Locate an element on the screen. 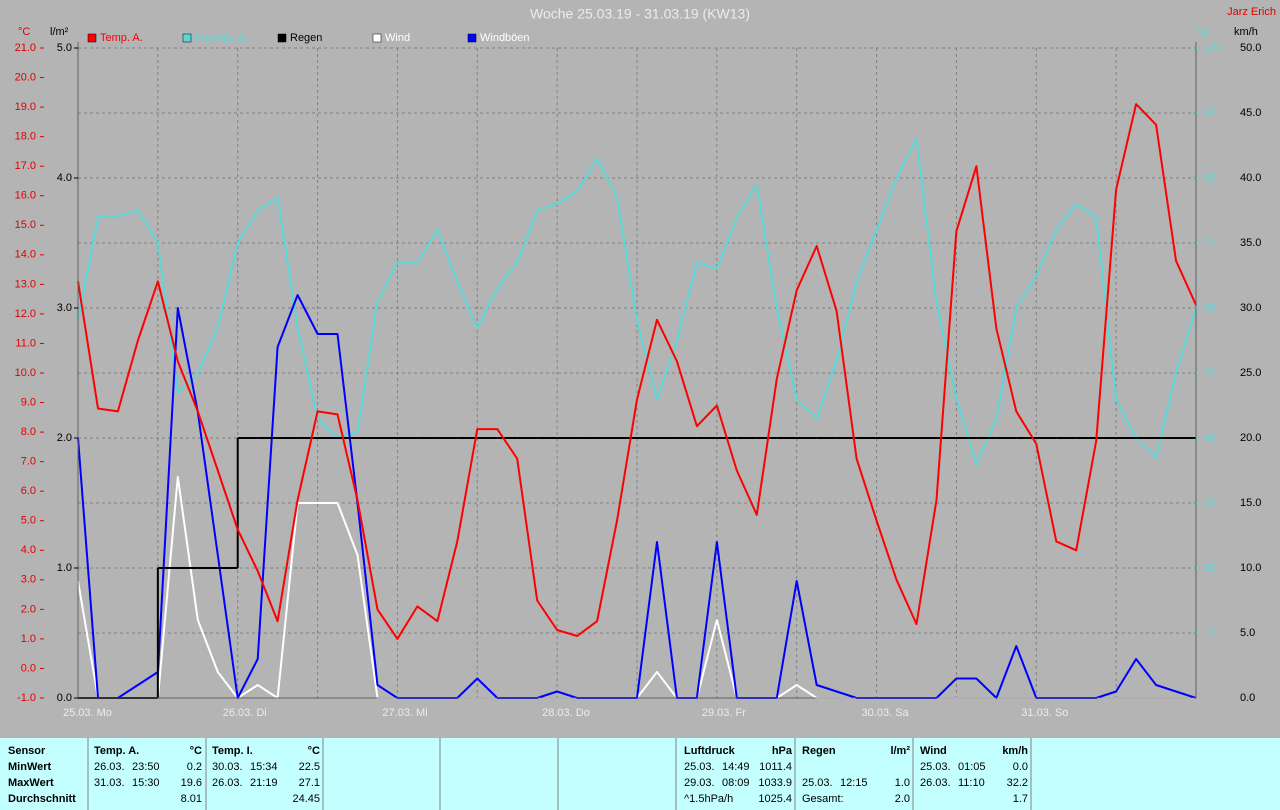  y2-tick-label: 1.0 is located at coordinates (64, 568).